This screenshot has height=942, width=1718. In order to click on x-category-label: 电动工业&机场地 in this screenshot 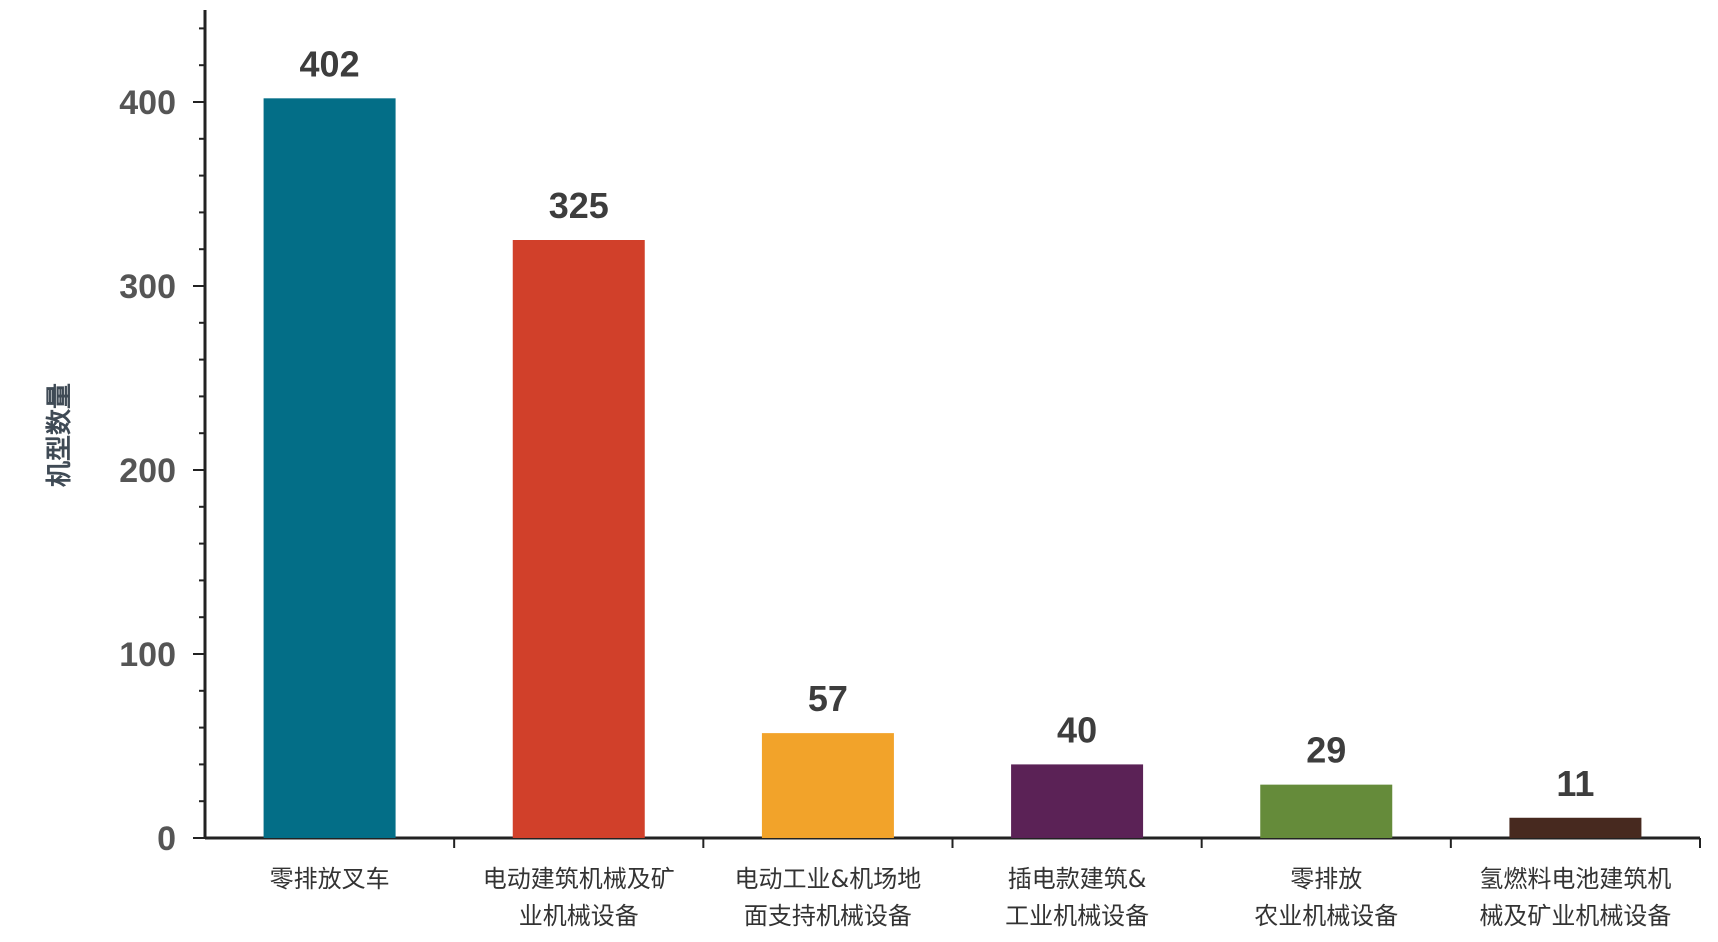, I will do `click(828, 879)`.